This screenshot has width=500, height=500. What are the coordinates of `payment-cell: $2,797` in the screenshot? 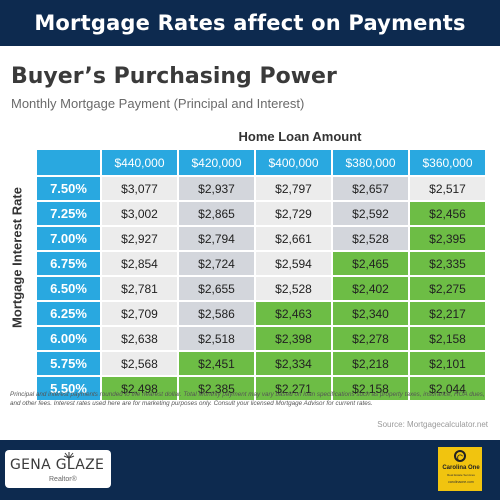 It's located at (293, 188).